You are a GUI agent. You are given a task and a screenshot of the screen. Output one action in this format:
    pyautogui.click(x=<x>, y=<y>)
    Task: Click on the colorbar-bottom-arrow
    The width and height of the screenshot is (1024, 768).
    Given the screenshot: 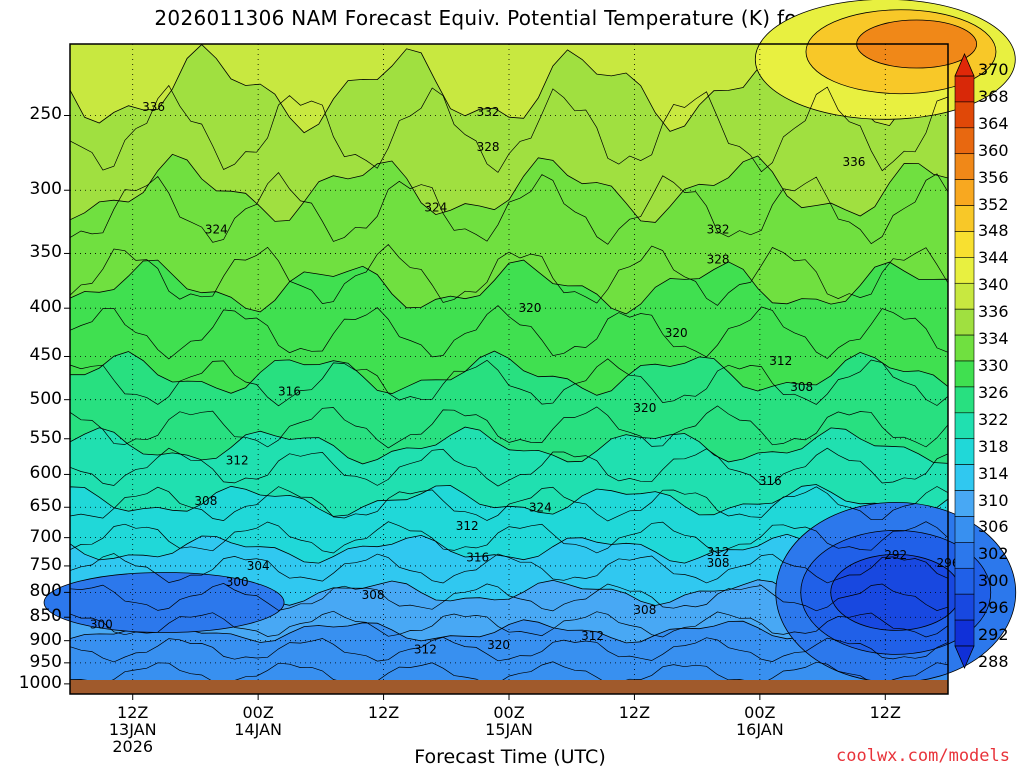 What is the action you would take?
    pyautogui.click(x=964, y=657)
    